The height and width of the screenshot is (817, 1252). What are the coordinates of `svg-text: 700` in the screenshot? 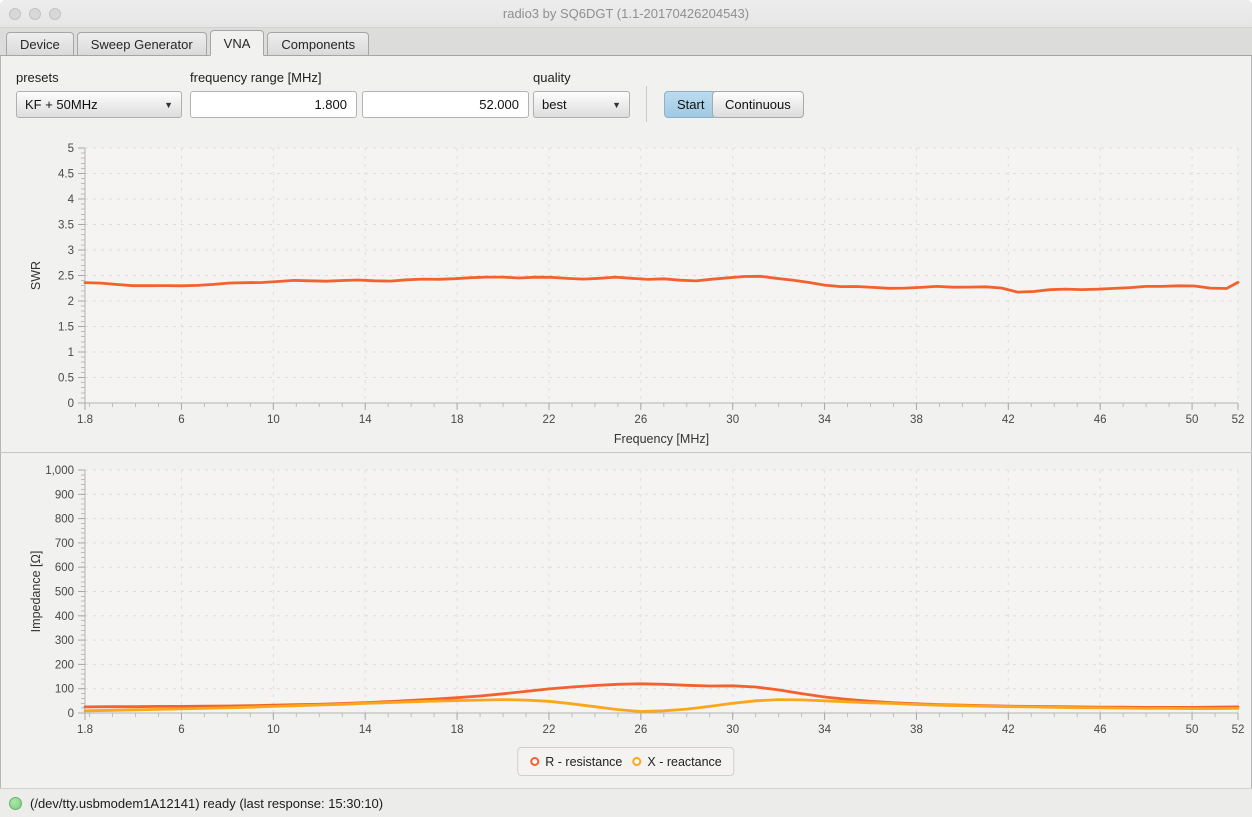 It's located at (64, 544).